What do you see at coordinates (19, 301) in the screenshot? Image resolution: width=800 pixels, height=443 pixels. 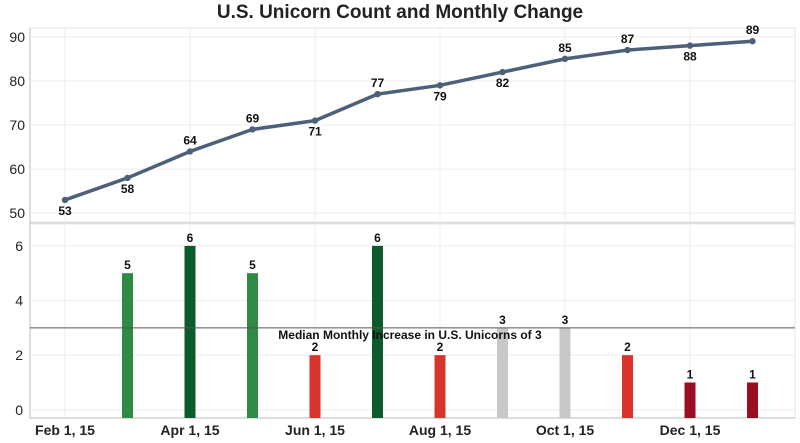 I see `bottom-y-tick-label: 4` at bounding box center [19, 301].